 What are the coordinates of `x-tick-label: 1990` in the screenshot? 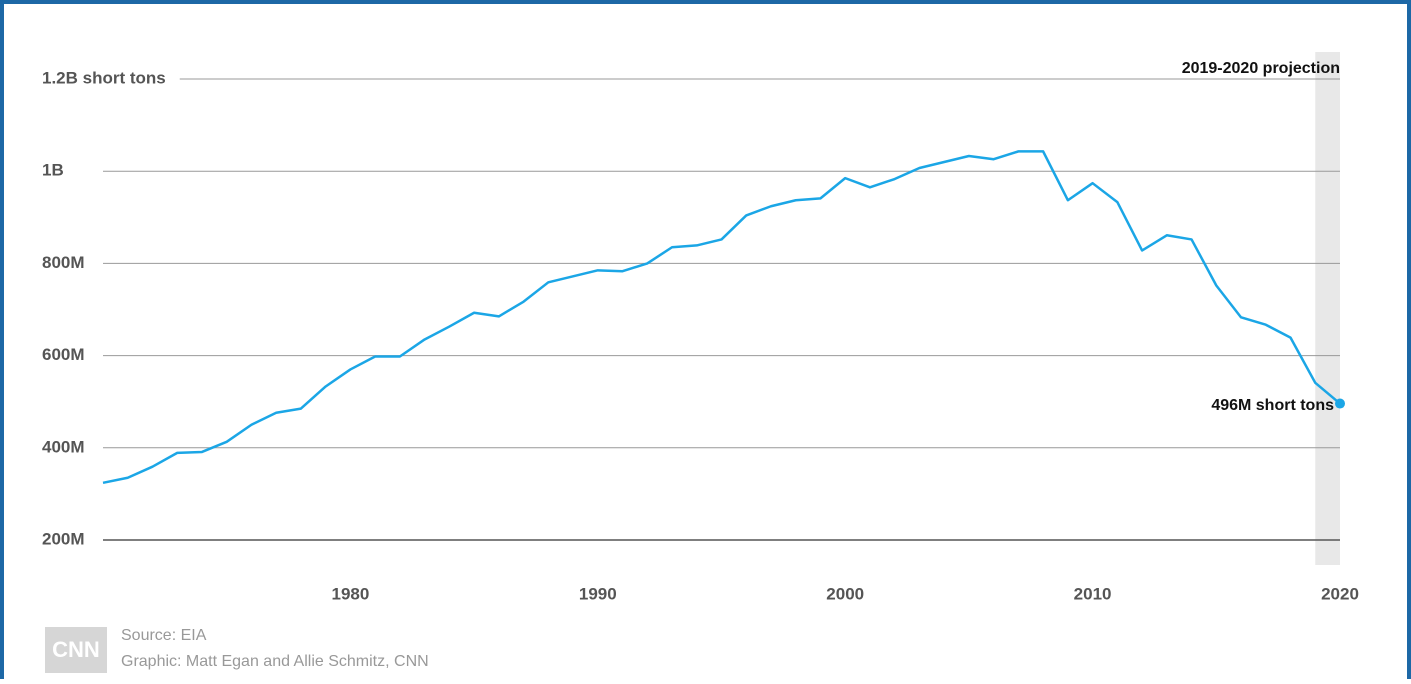 It's located at (598, 593).